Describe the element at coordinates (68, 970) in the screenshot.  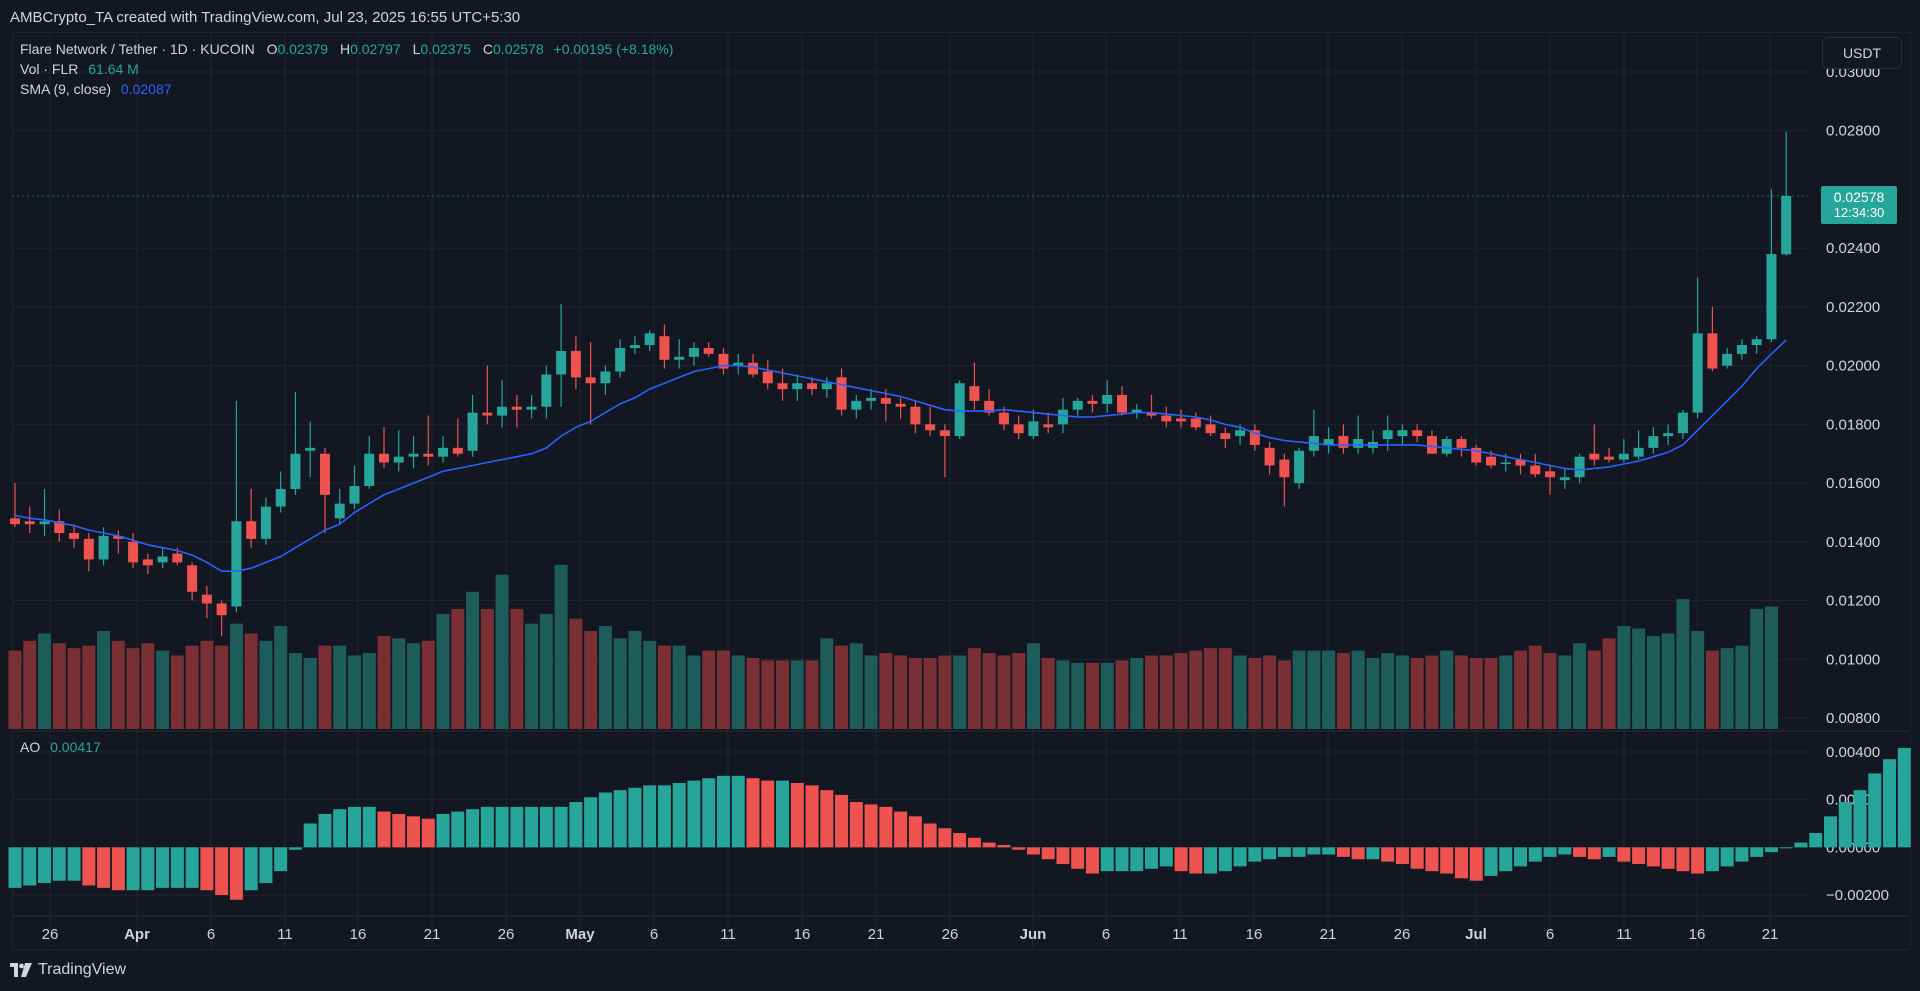
I see `footer-brand: TradingView` at that location.